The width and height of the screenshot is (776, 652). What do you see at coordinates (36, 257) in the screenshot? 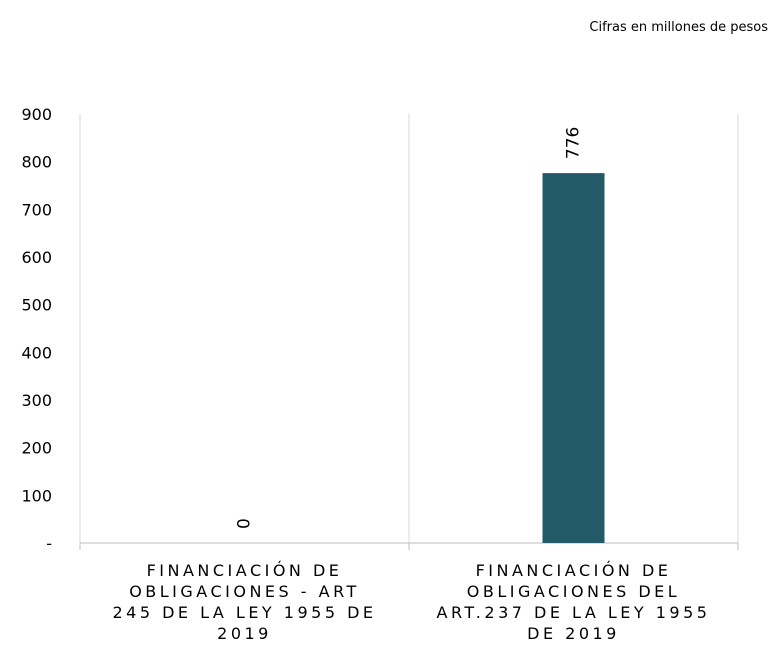
I see `y-tick-label: 600` at bounding box center [36, 257].